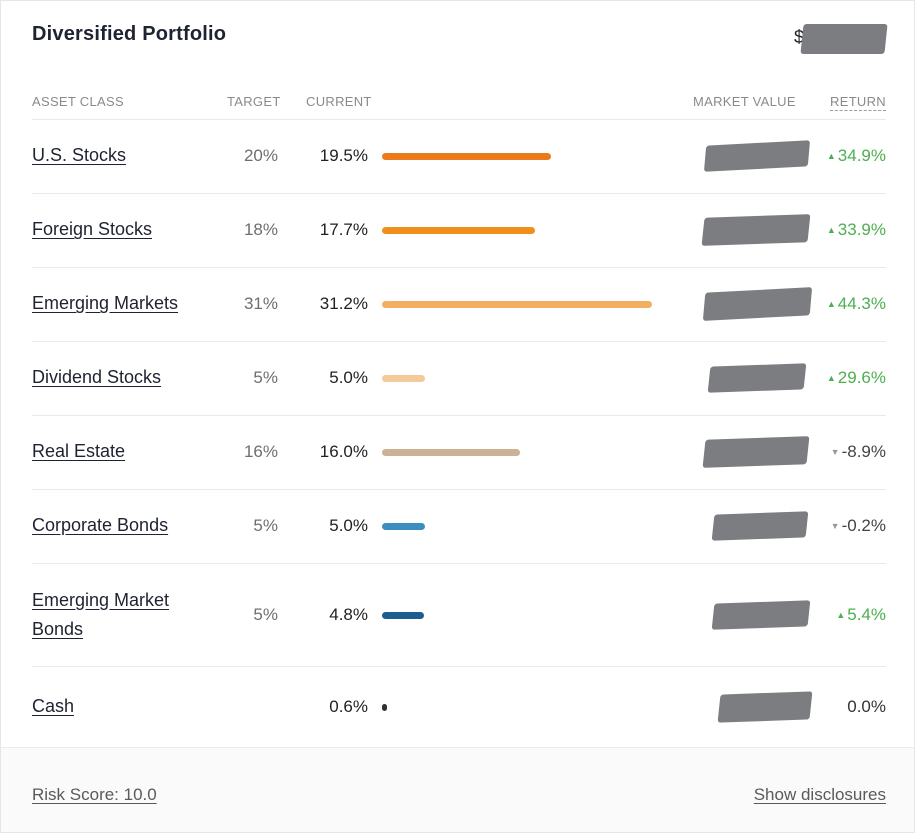 This screenshot has width=917, height=835. I want to click on return-value: ▲ 5.4%, so click(861, 615).